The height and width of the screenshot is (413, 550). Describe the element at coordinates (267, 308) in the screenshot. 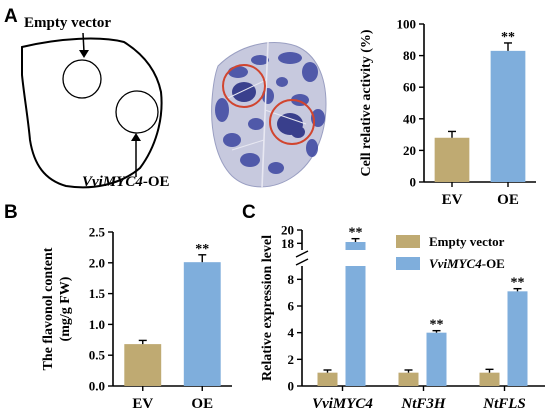

I see `y-axis-title: Relative expression level` at that location.